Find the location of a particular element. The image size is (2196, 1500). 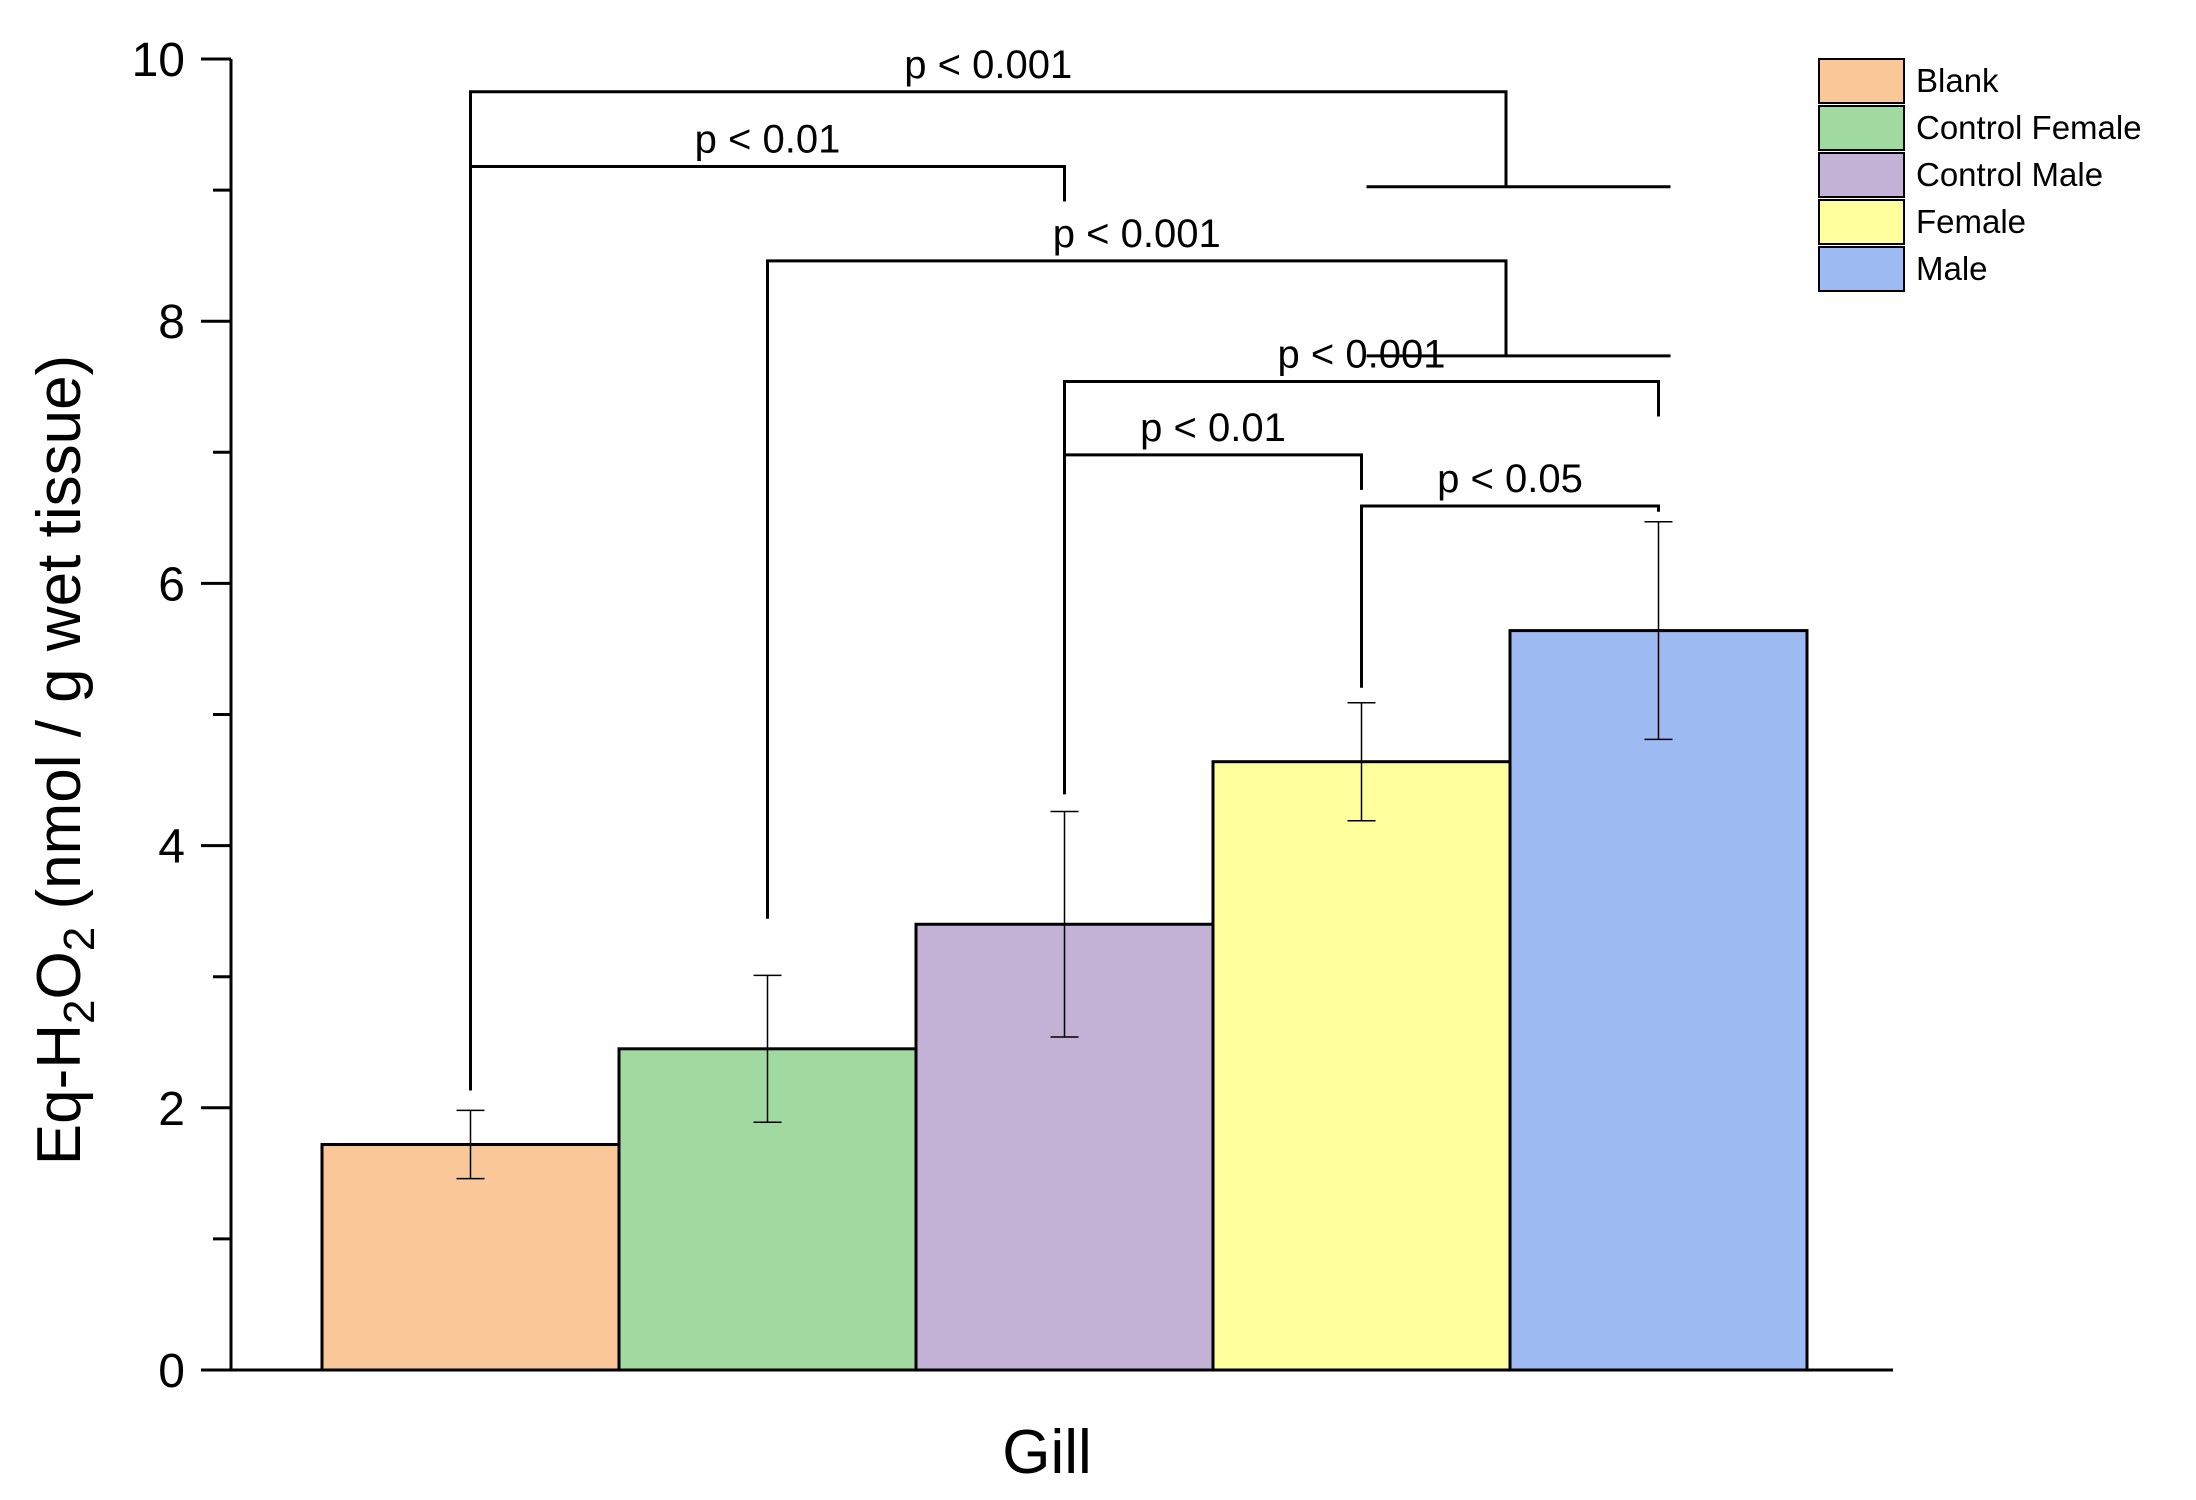

y-tick-label: 8 is located at coordinates (171, 322).